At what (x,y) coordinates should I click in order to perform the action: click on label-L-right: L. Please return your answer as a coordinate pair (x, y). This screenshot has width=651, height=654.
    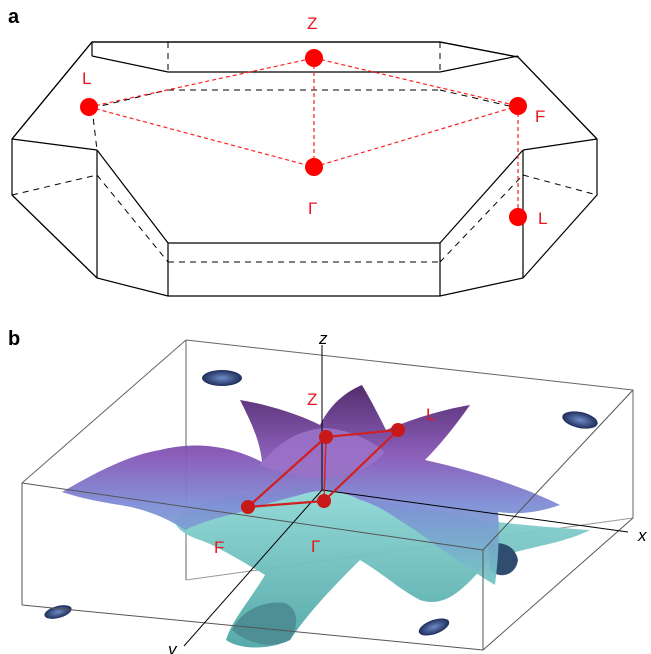
    Looking at the image, I should click on (542, 218).